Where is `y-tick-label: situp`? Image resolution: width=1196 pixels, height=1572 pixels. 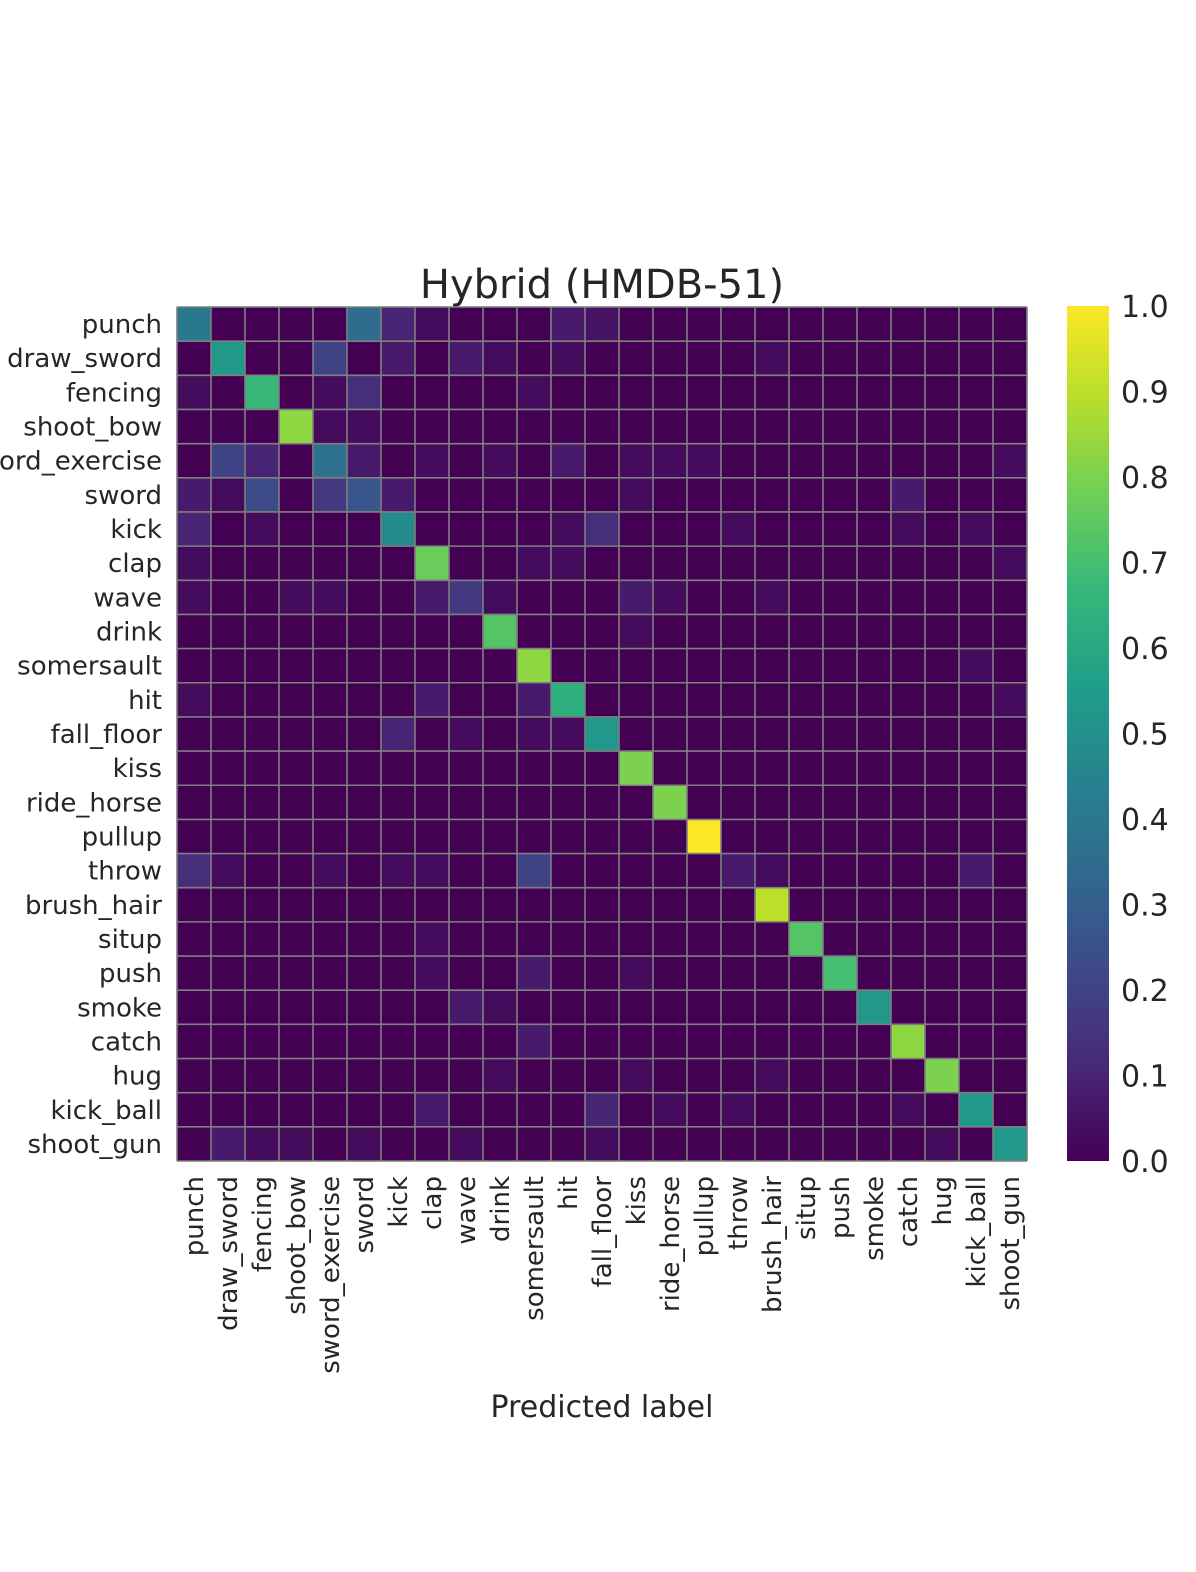
y-tick-label: situp is located at coordinates (130, 940).